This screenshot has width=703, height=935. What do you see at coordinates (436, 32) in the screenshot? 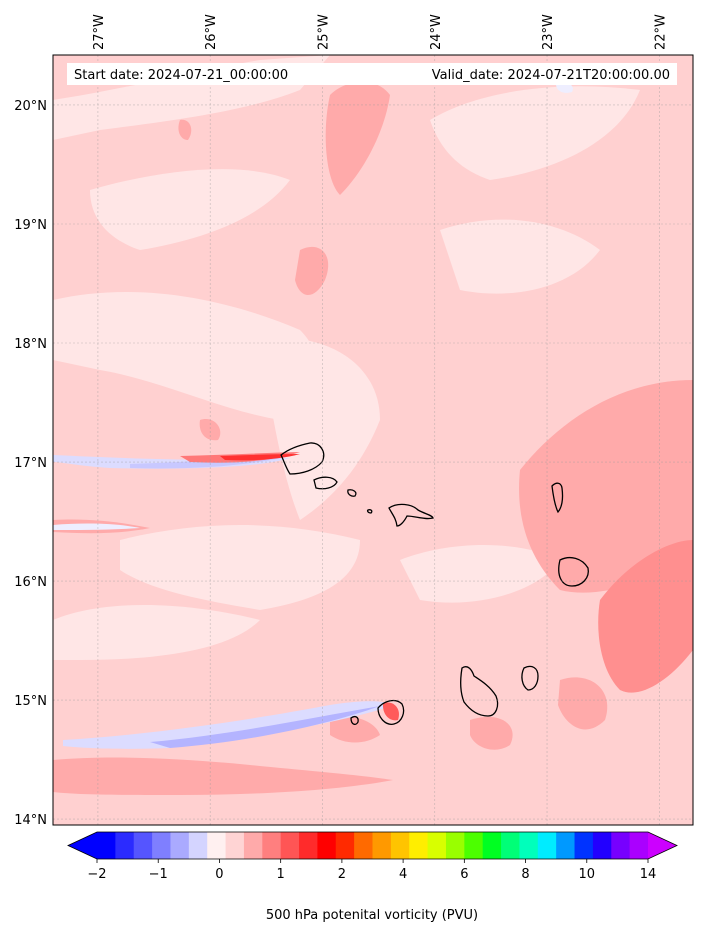
I see `lon-tick-label: 24°W` at bounding box center [436, 32].